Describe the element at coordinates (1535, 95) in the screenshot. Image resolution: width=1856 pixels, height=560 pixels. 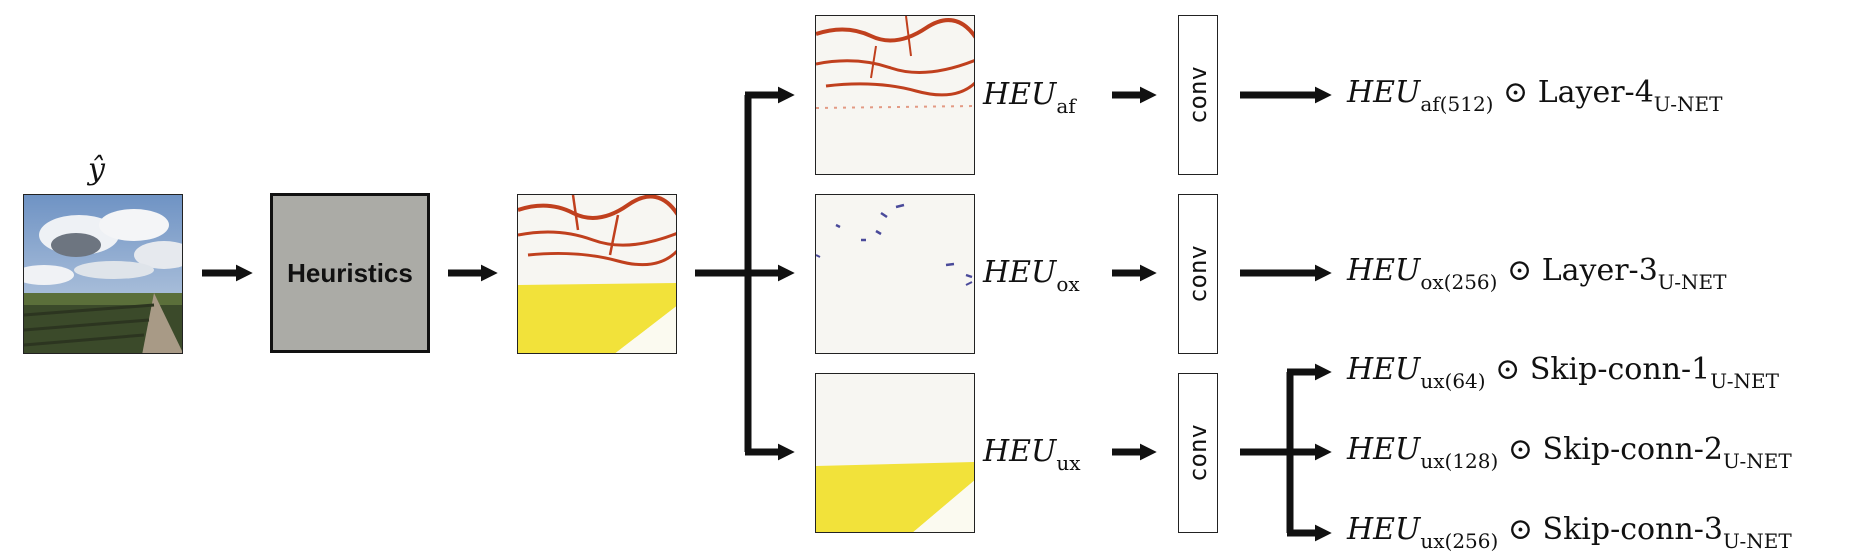
I see `output-layer-4: HEUaf(512) ⊙ Layer-4U-NET` at that location.